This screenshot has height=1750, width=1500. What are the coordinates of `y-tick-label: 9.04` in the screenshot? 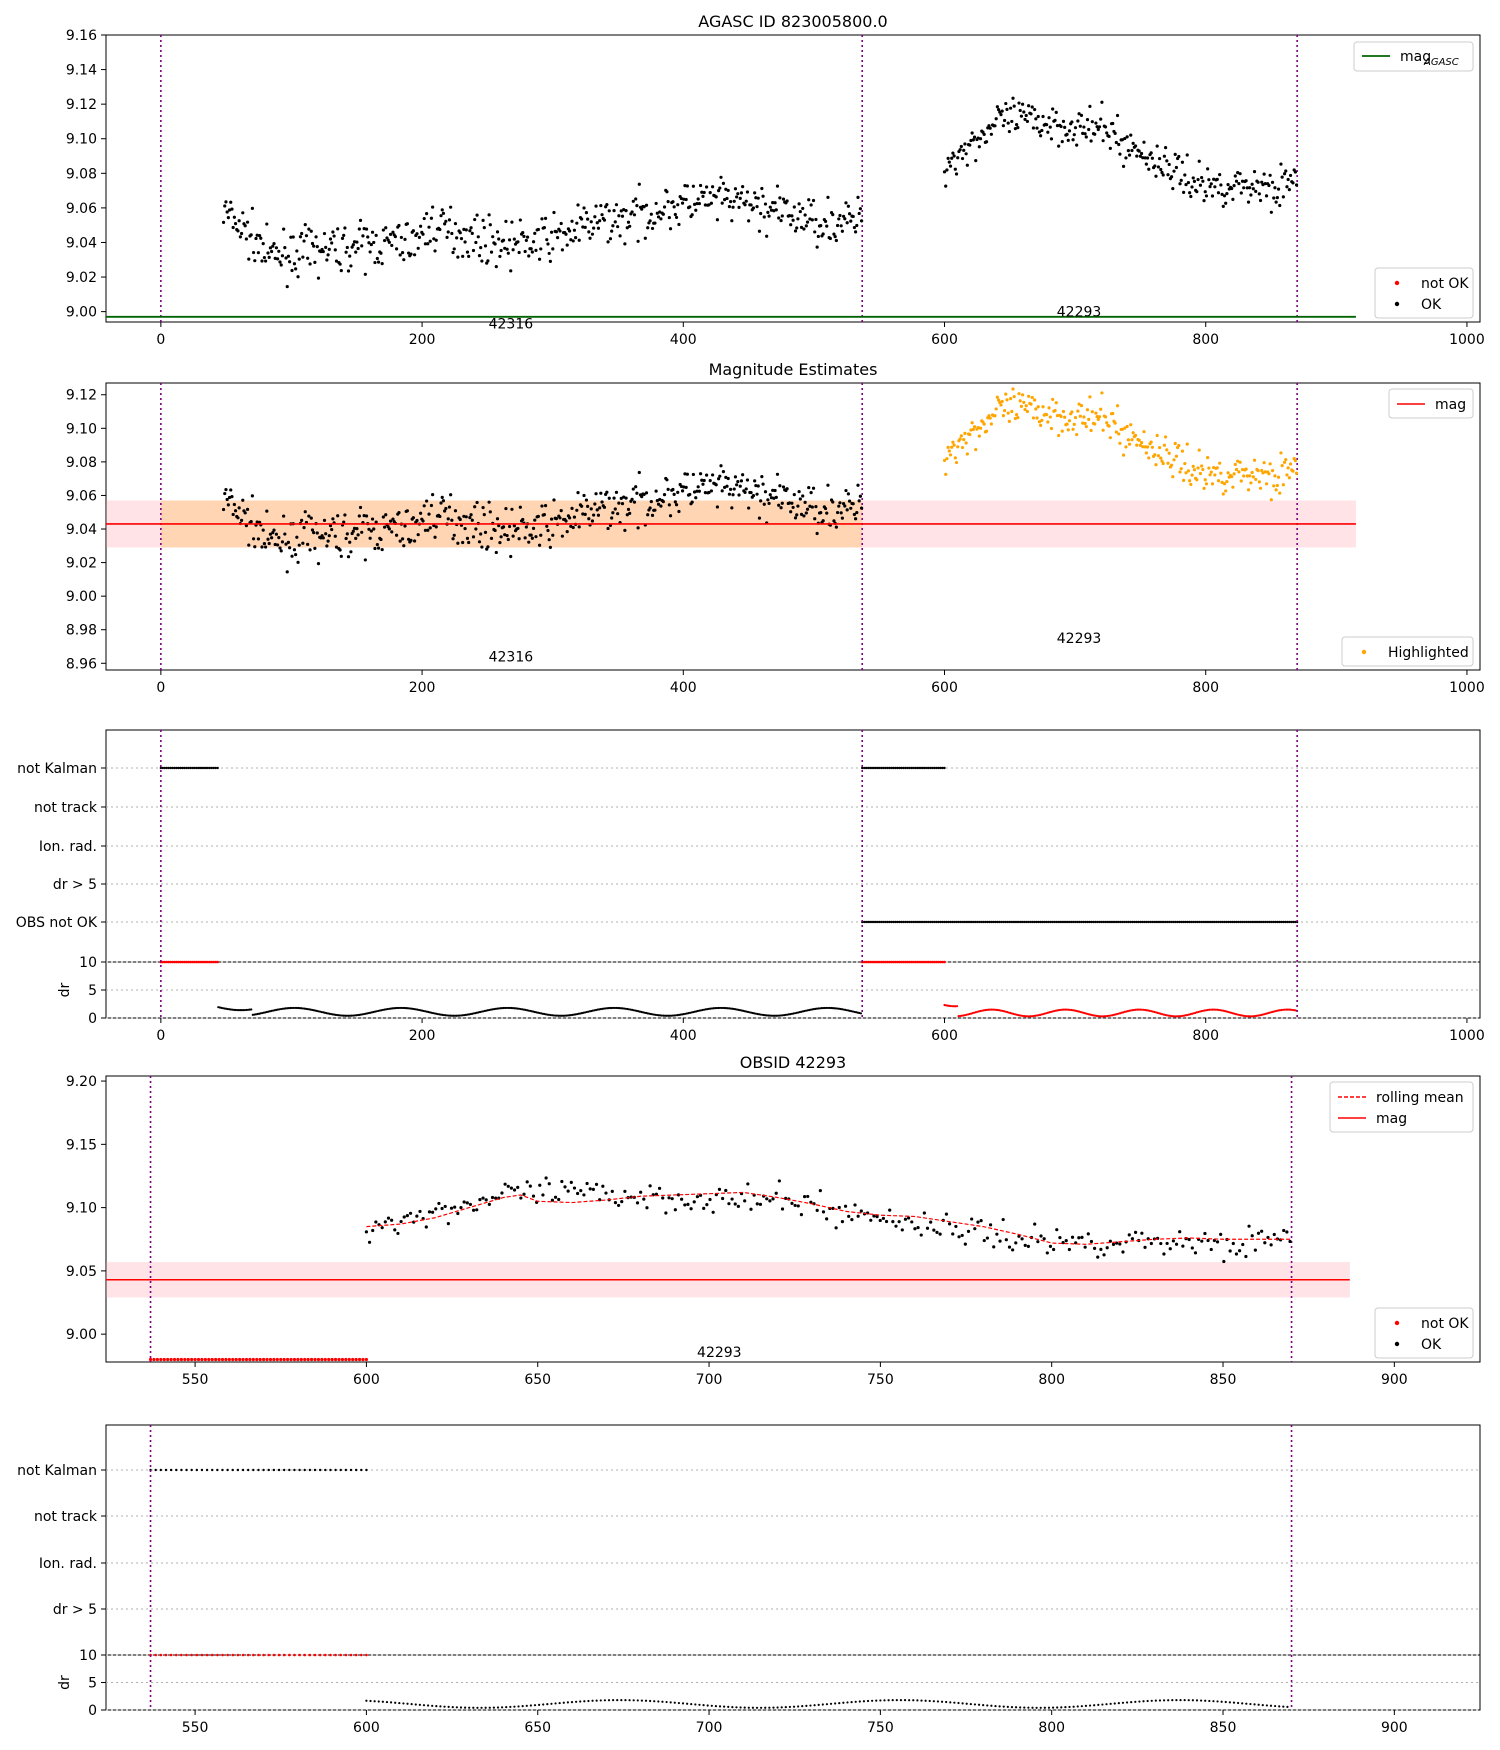 It's located at (81, 530).